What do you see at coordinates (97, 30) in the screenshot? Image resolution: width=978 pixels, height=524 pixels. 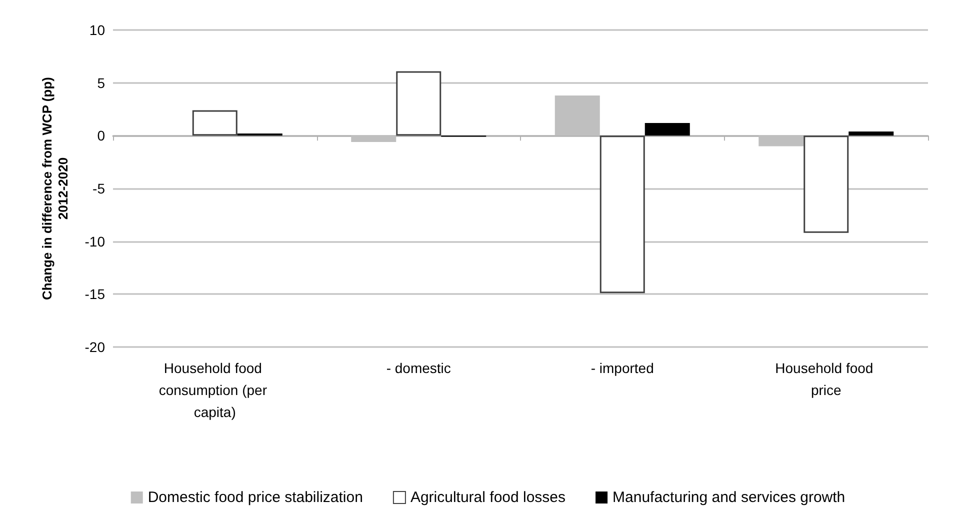 I see `y-tick-label: 10` at bounding box center [97, 30].